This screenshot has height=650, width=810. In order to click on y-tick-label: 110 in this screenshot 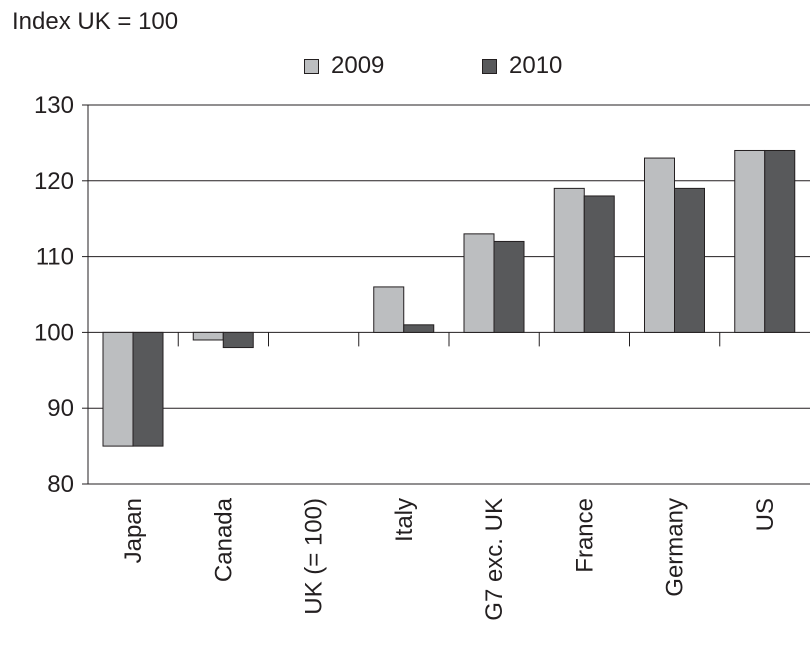, I will do `click(55, 257)`.